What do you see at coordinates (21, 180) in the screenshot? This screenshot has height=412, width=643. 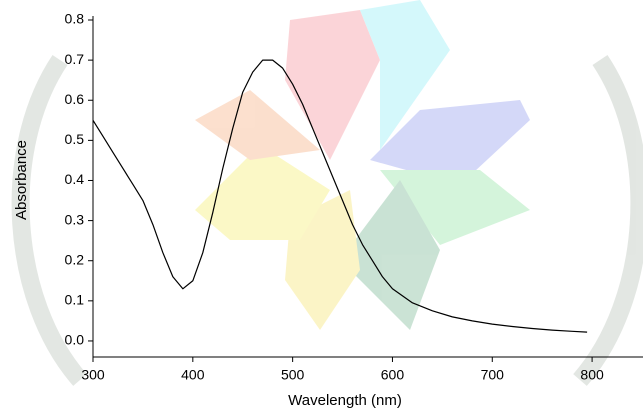 I see `y-axis-title: Absorbance` at bounding box center [21, 180].